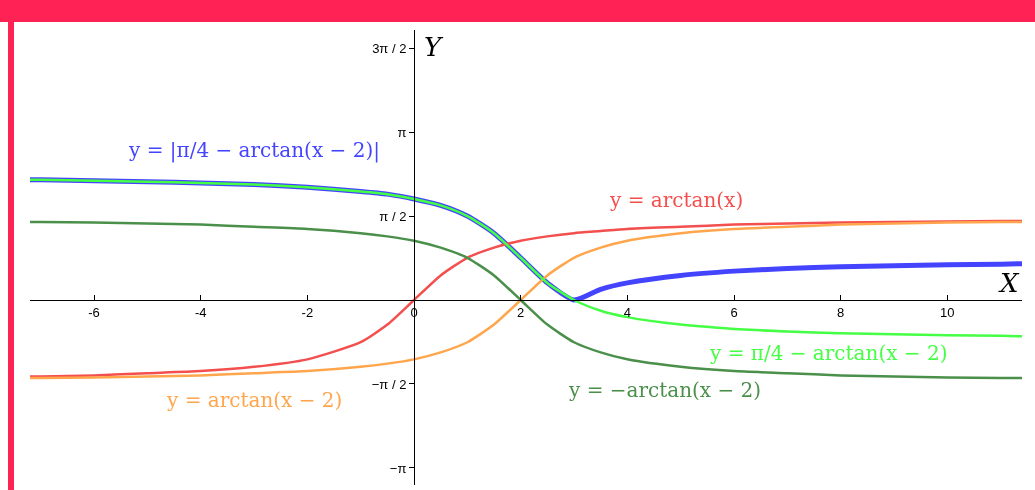 This screenshot has width=1035, height=490. What do you see at coordinates (398, 468) in the screenshot?
I see `y-tick-label: −π` at bounding box center [398, 468].